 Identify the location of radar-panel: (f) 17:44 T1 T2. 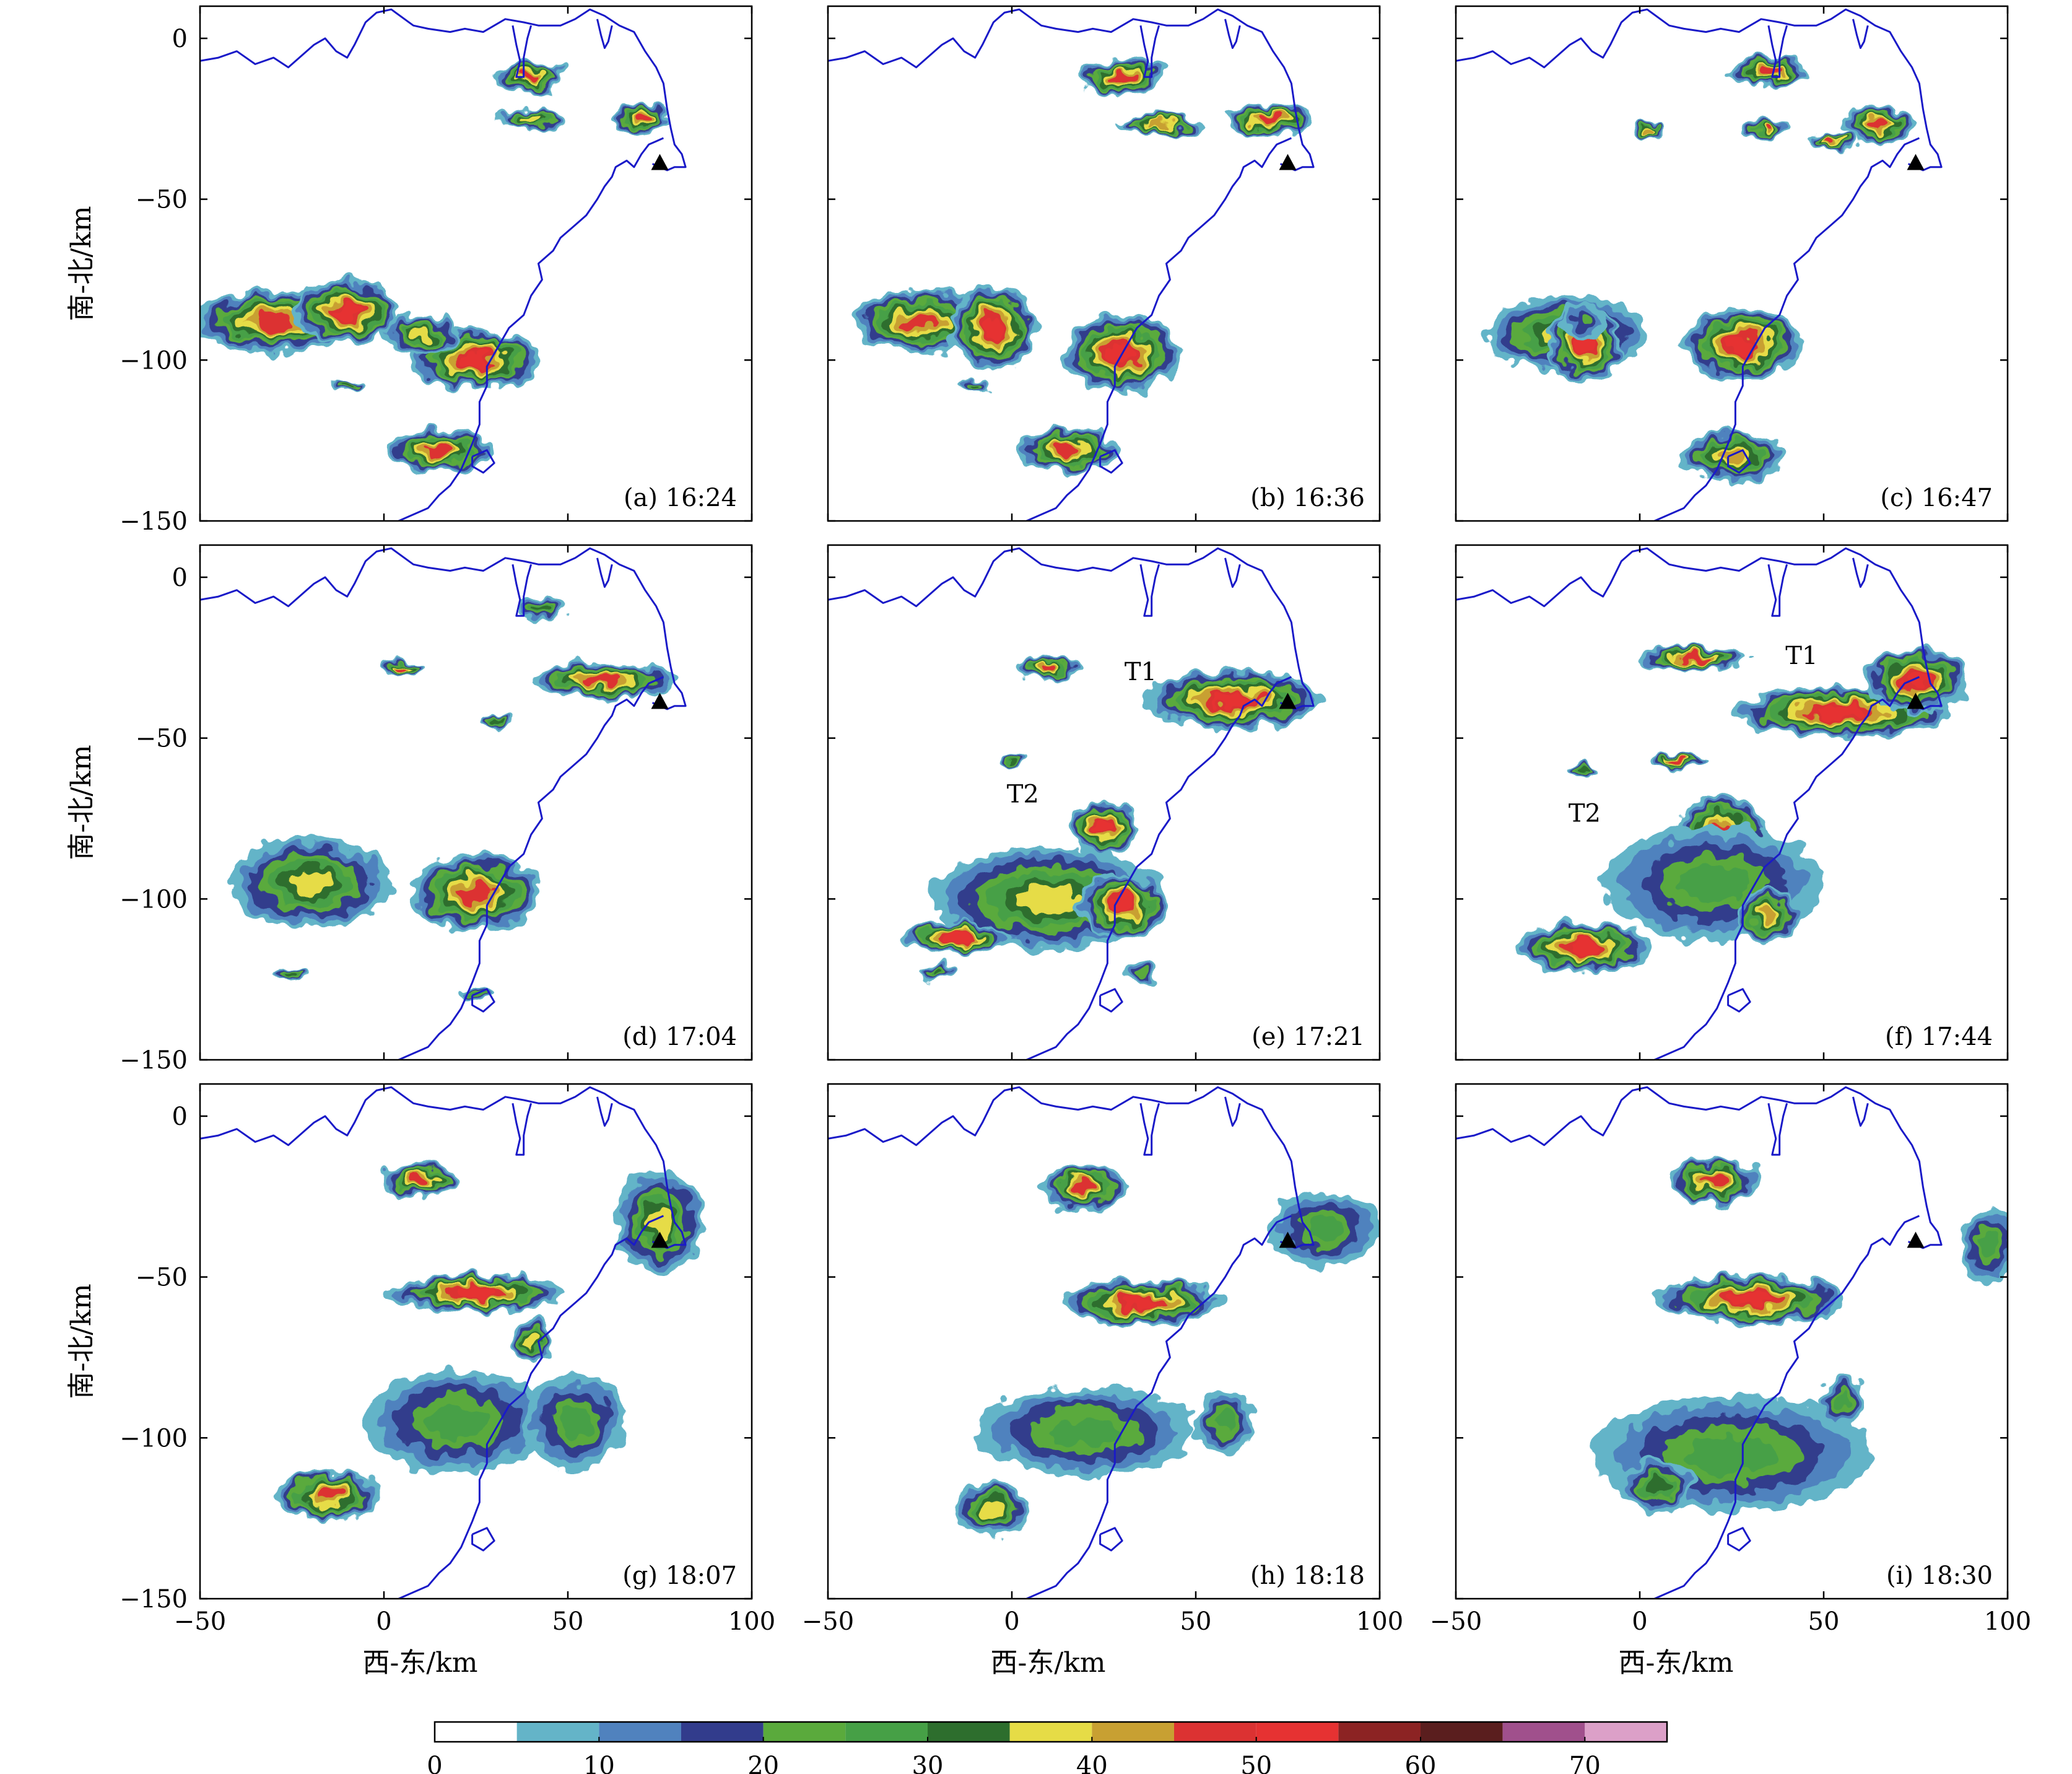
(1732, 802).